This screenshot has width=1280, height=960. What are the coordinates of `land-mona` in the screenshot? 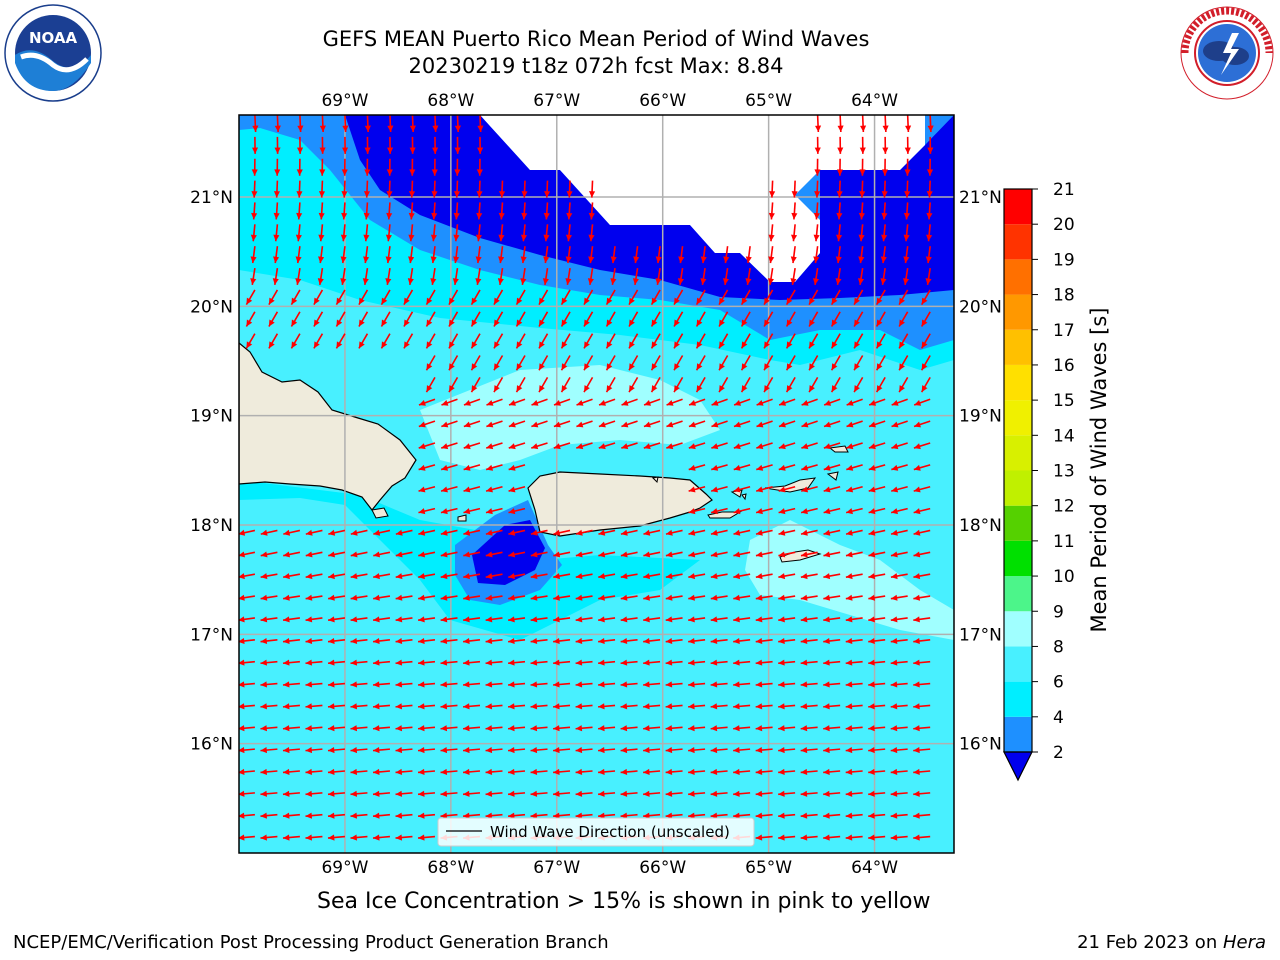 It's located at (462, 518).